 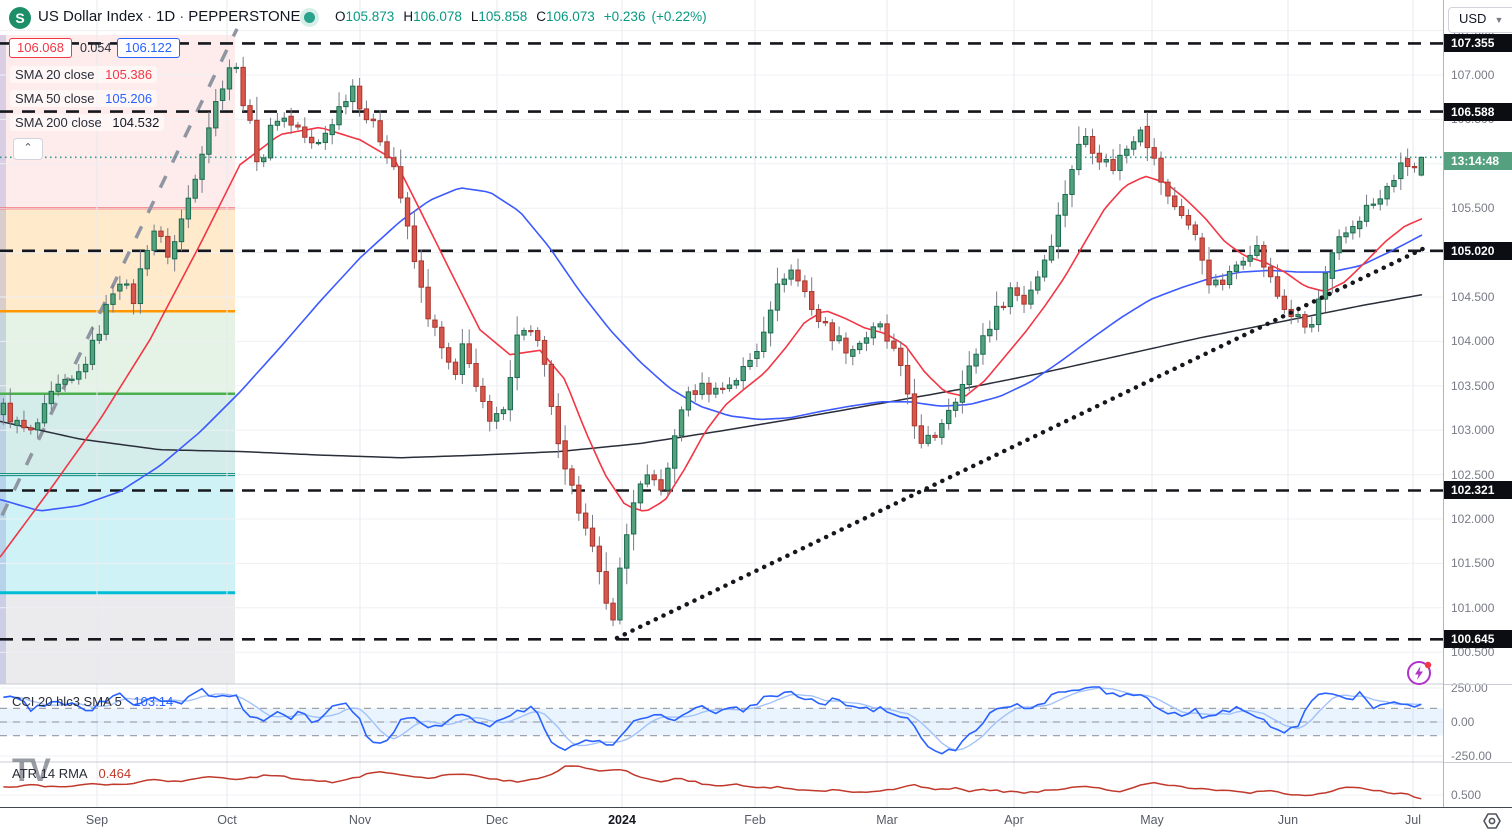 What do you see at coordinates (1473, 341) in the screenshot?
I see `price-axis-tick: 104.000` at bounding box center [1473, 341].